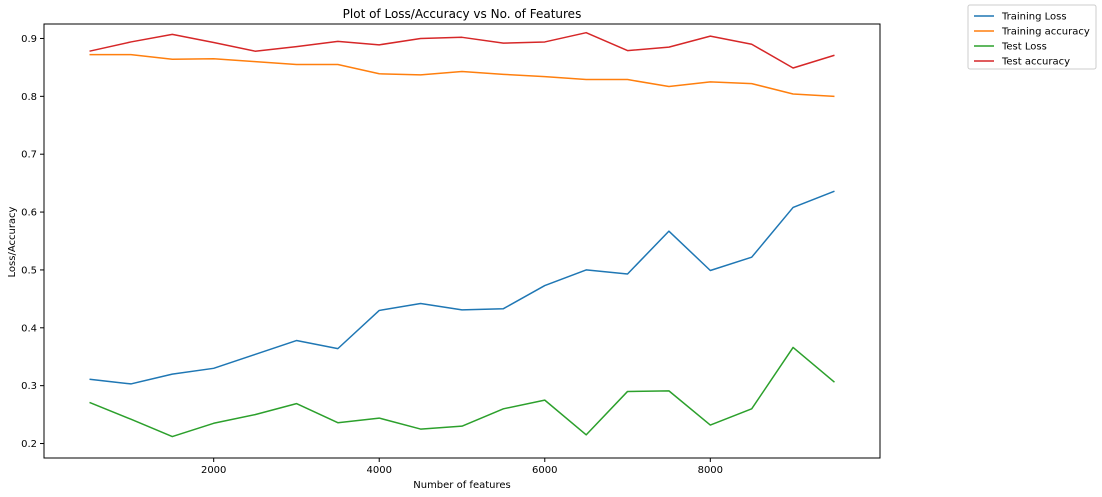 Image resolution: width=1102 pixels, height=497 pixels. I want to click on x-tick-label: 2000, so click(213, 470).